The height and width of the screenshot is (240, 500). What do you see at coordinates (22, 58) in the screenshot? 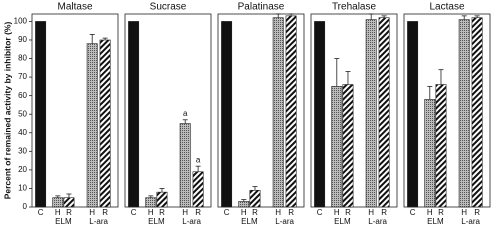
I see `y-tick-label: 80` at bounding box center [22, 58].